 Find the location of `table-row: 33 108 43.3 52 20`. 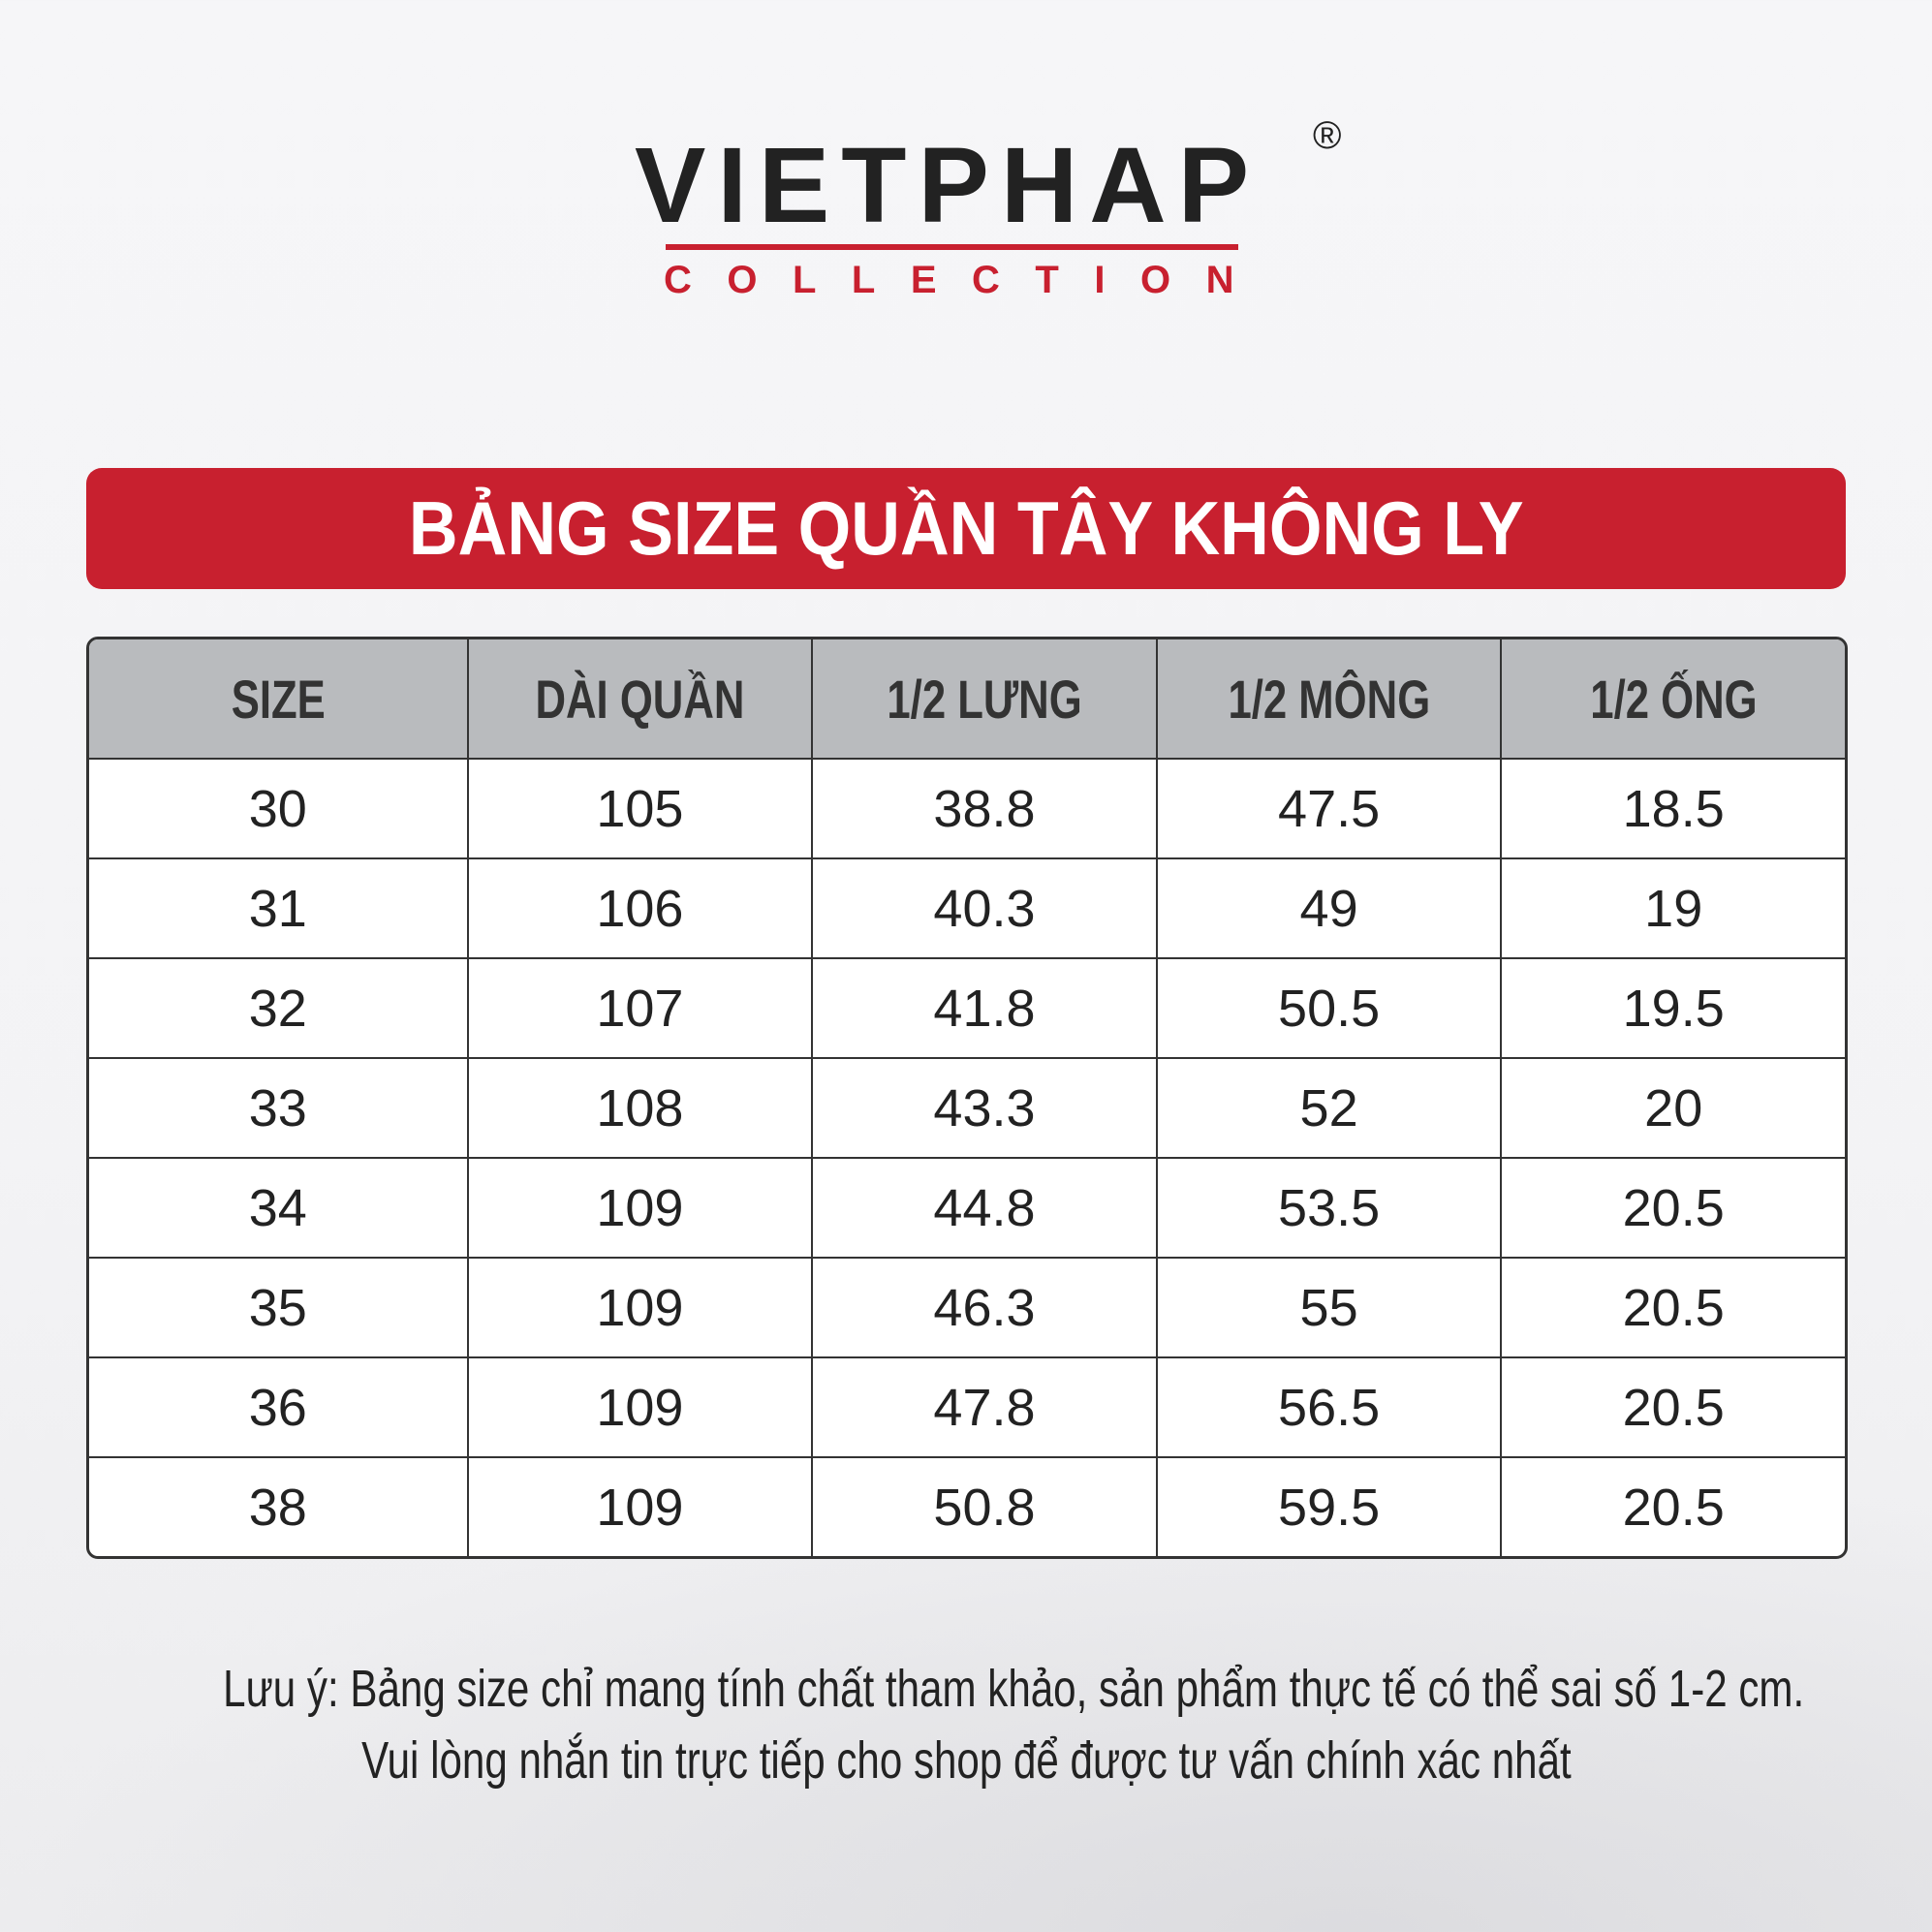

table-row: 33 108 43.3 52 20 is located at coordinates (967, 1107).